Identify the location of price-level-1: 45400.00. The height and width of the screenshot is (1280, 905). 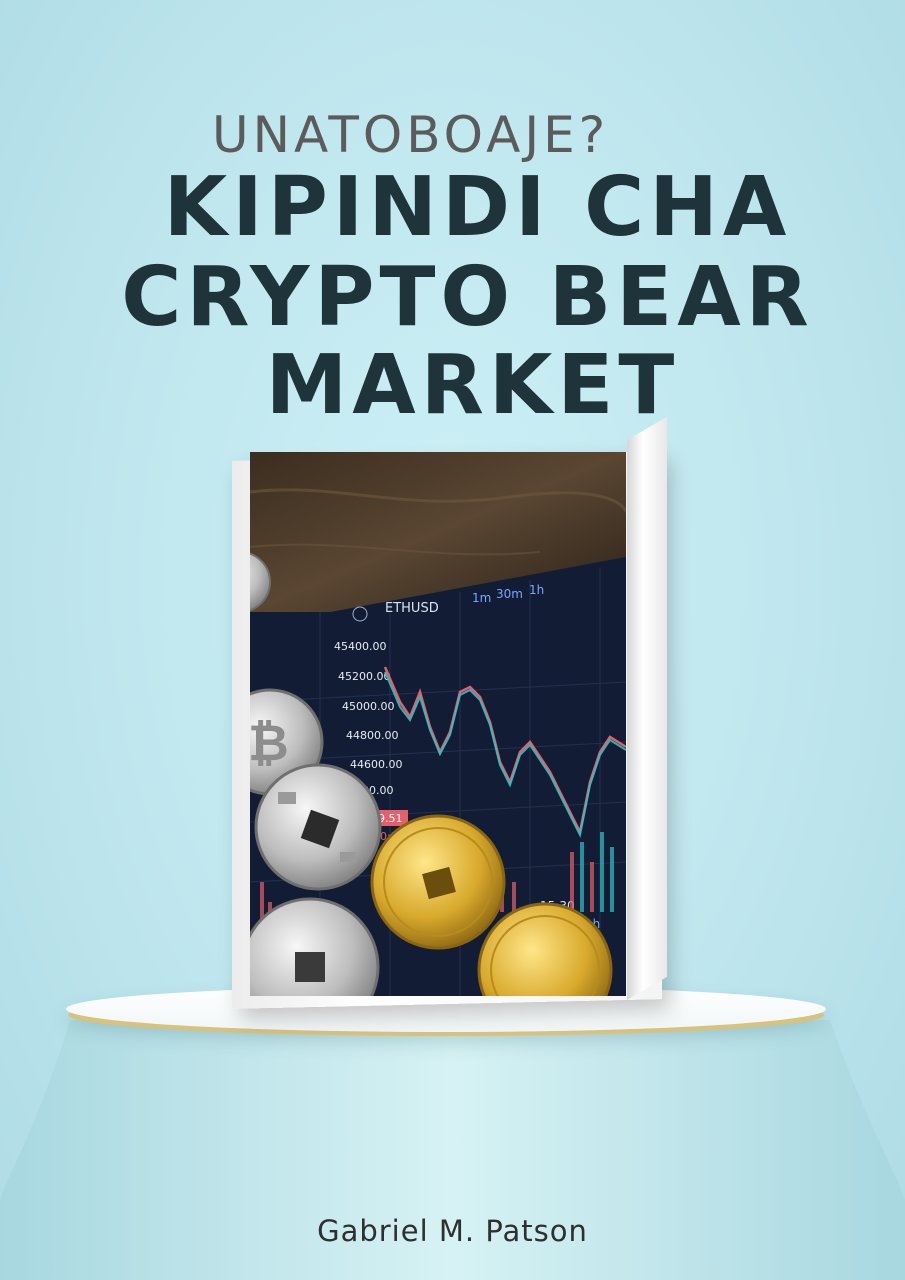
(360, 646).